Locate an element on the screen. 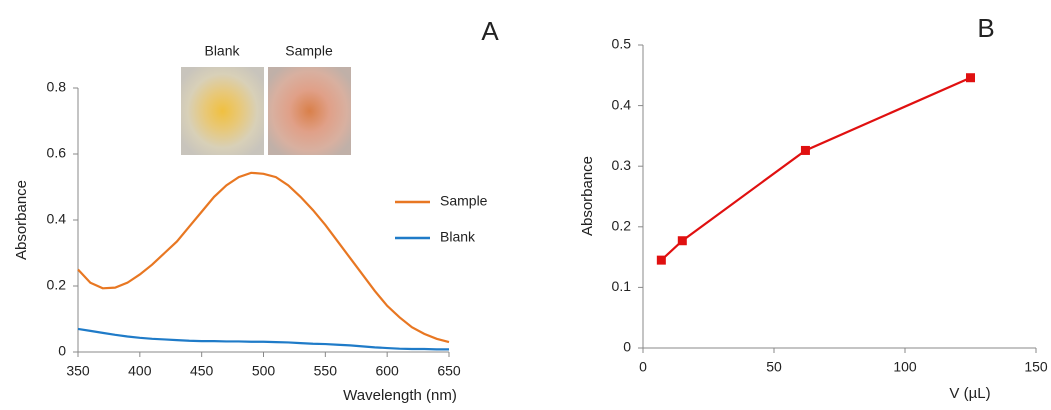  x-tick-label: 550 is located at coordinates (326, 371).